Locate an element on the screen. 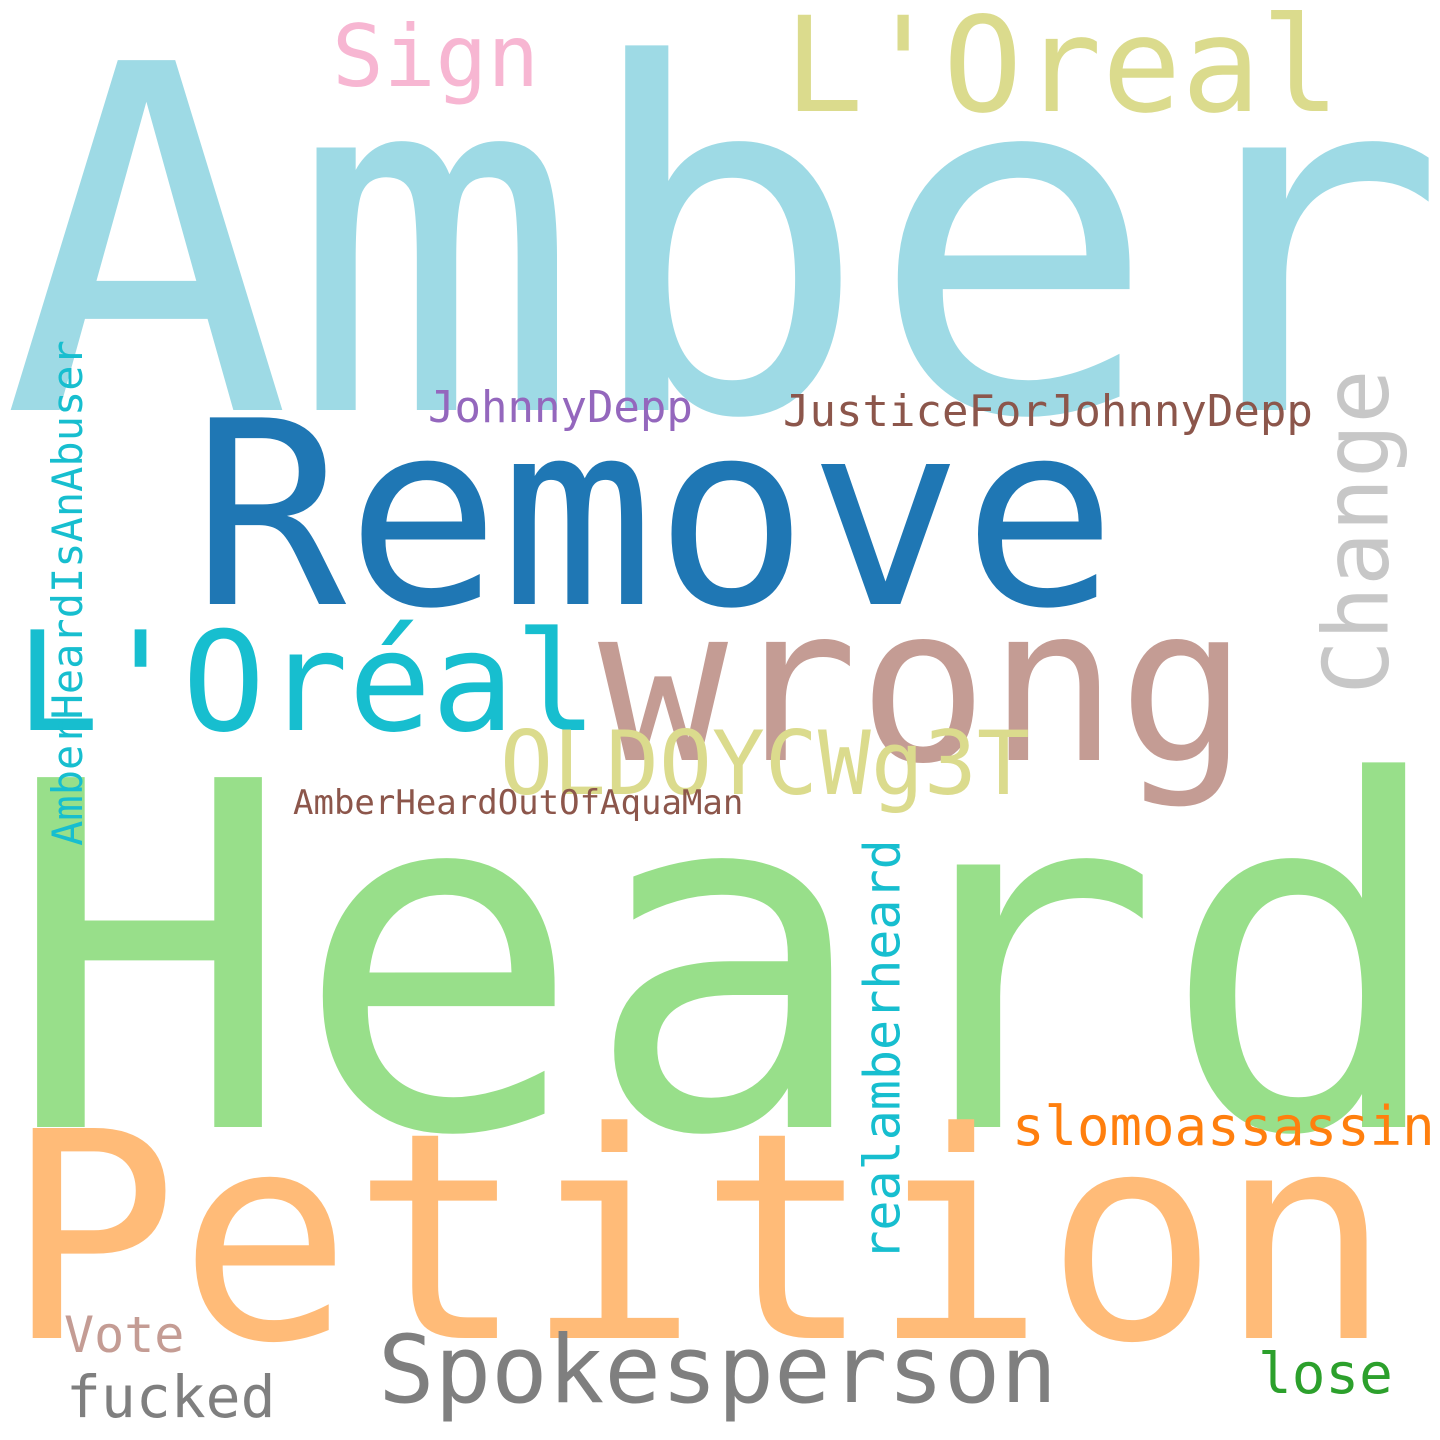 The image size is (1440, 1440). word-slomoassassin: slomoassassin is located at coordinates (1223, 1126).